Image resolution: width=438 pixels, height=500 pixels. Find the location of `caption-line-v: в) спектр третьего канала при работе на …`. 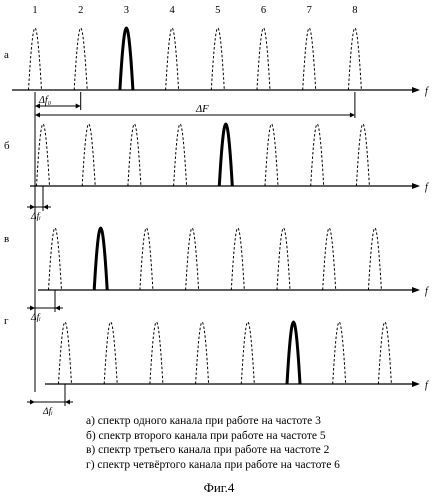

caption-line-v: в) спектр третьего канала при работе на … is located at coordinates (256, 450).